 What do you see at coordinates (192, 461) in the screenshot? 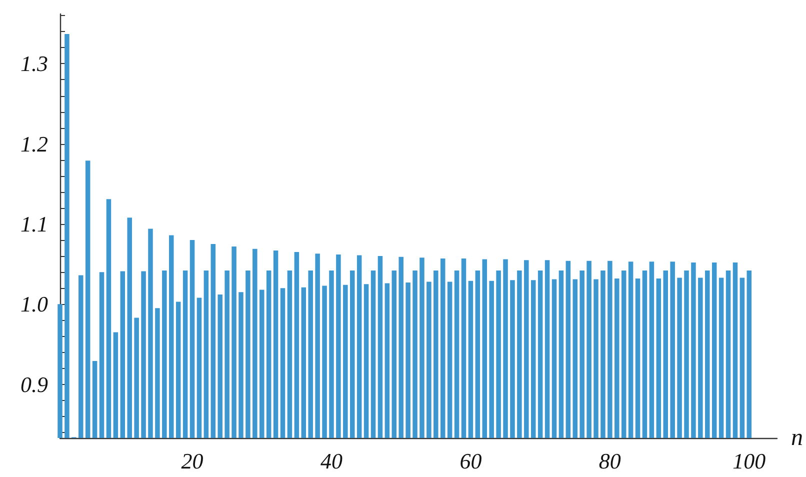
I see `x-tick-label: 20` at bounding box center [192, 461].